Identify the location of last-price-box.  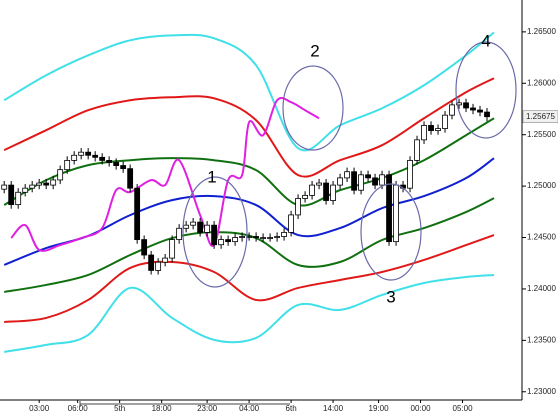
(540, 117).